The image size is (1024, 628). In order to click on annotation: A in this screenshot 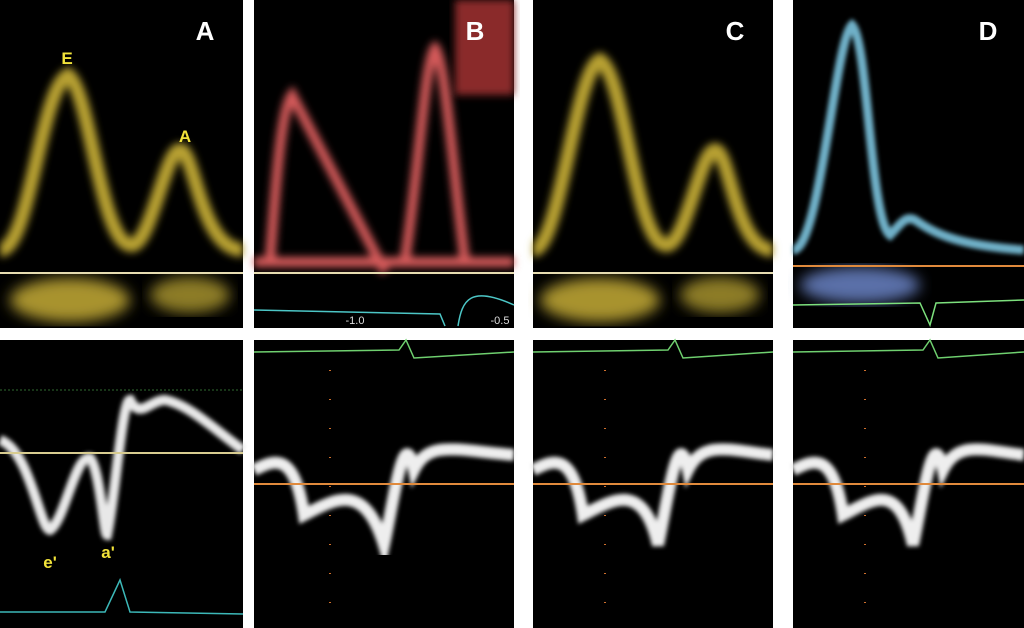, I will do `click(185, 136)`.